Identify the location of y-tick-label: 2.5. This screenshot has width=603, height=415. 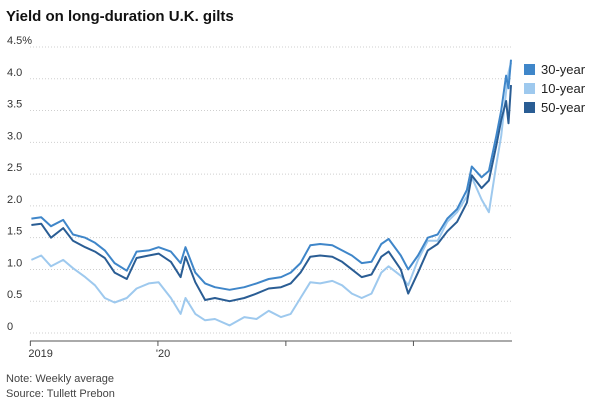
(14, 168).